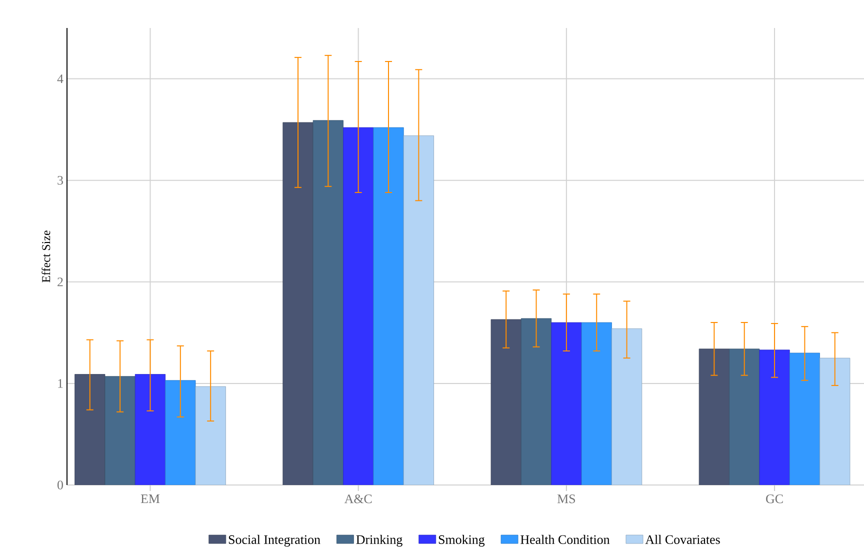 The height and width of the screenshot is (559, 864). What do you see at coordinates (565, 539) in the screenshot?
I see `legend-label: Health Condition` at bounding box center [565, 539].